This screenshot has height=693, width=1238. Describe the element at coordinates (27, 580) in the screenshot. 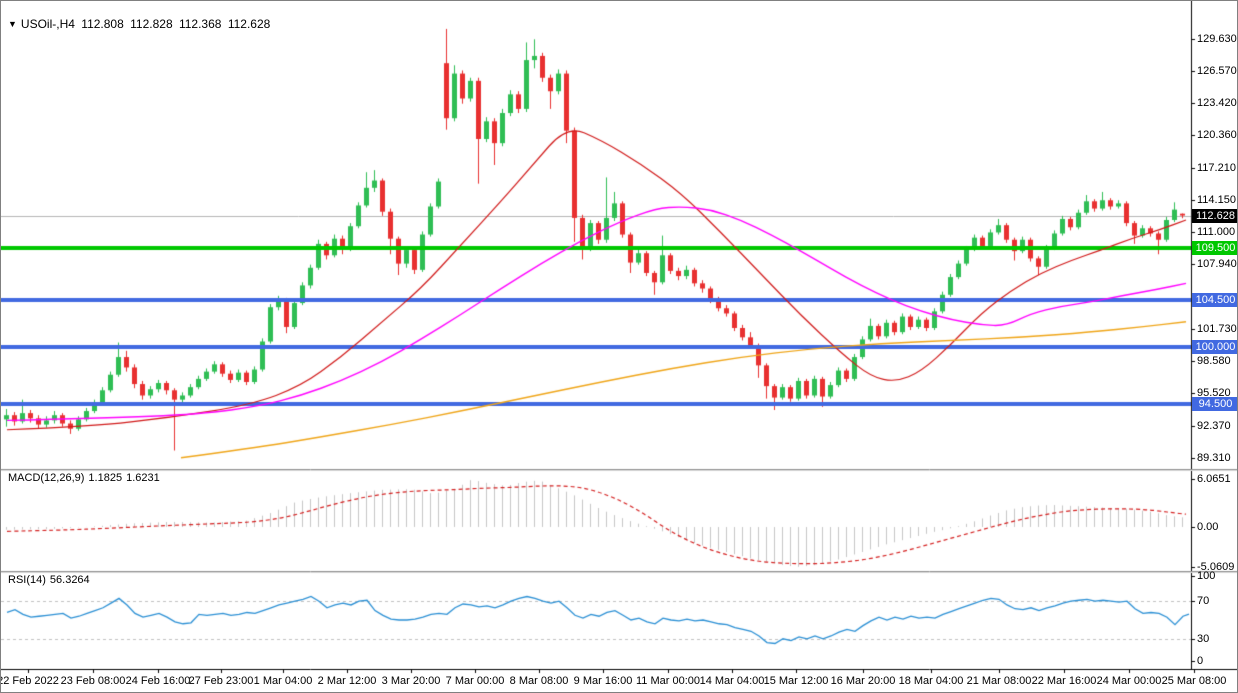

I see `rsi-name: RSI(14)` at that location.